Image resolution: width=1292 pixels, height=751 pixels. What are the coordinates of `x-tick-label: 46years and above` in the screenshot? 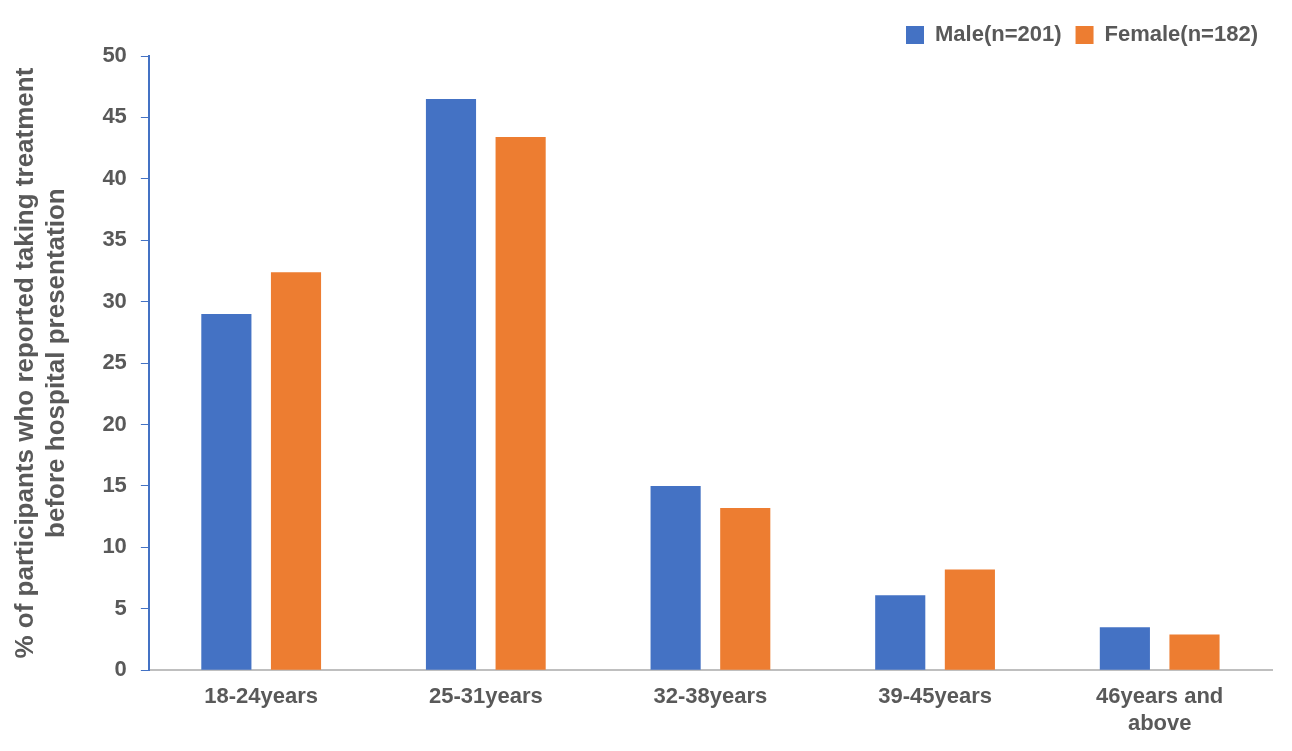 It's located at (1160, 709).